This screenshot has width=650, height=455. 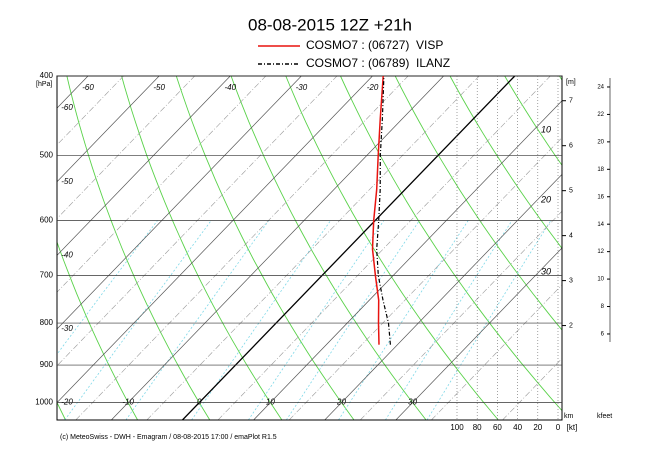 I want to click on kft-tick-label: 14, so click(x=600, y=225).